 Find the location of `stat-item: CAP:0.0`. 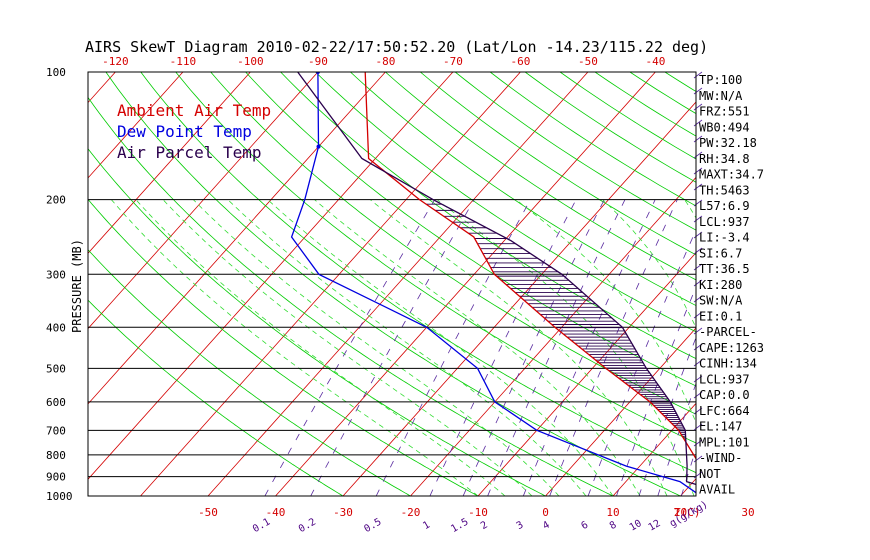

stat-item: CAP:0.0 is located at coordinates (724, 395).